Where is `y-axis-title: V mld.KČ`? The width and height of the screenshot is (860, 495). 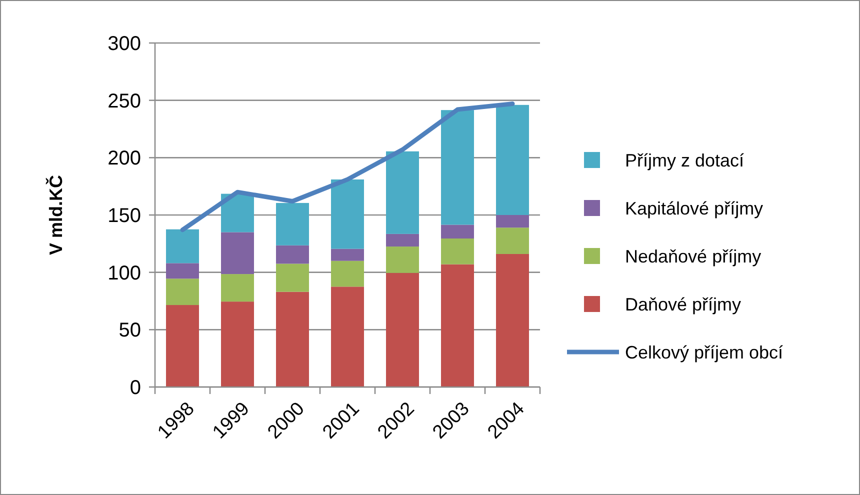
y-axis-title: V mld.KČ is located at coordinates (55, 215).